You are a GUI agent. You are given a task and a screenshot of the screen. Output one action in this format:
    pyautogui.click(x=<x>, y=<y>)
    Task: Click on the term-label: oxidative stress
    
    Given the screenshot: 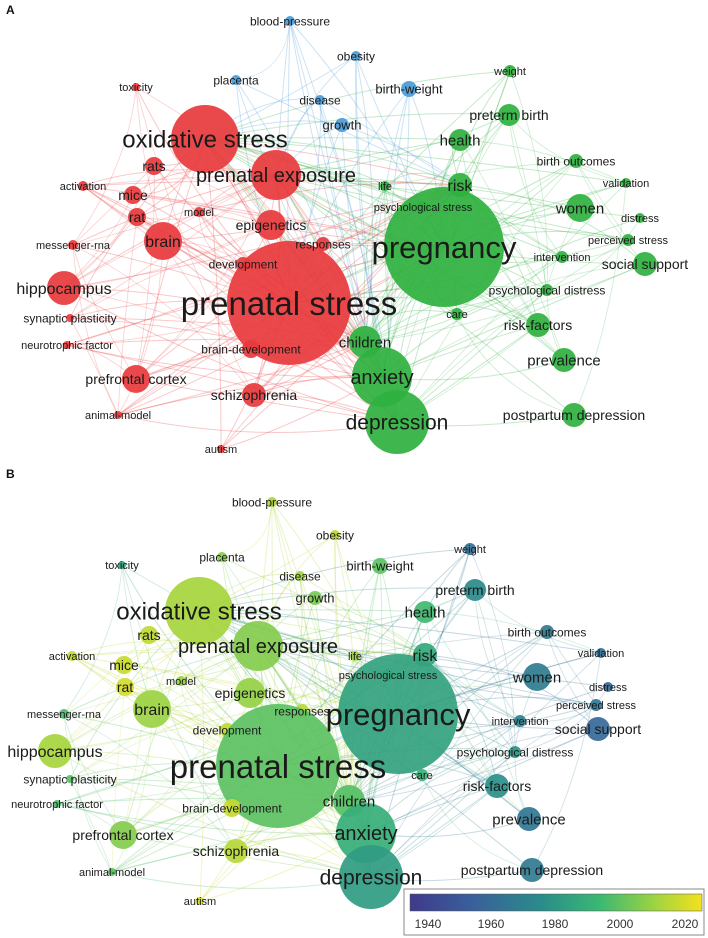 What is the action you would take?
    pyautogui.click(x=204, y=140)
    